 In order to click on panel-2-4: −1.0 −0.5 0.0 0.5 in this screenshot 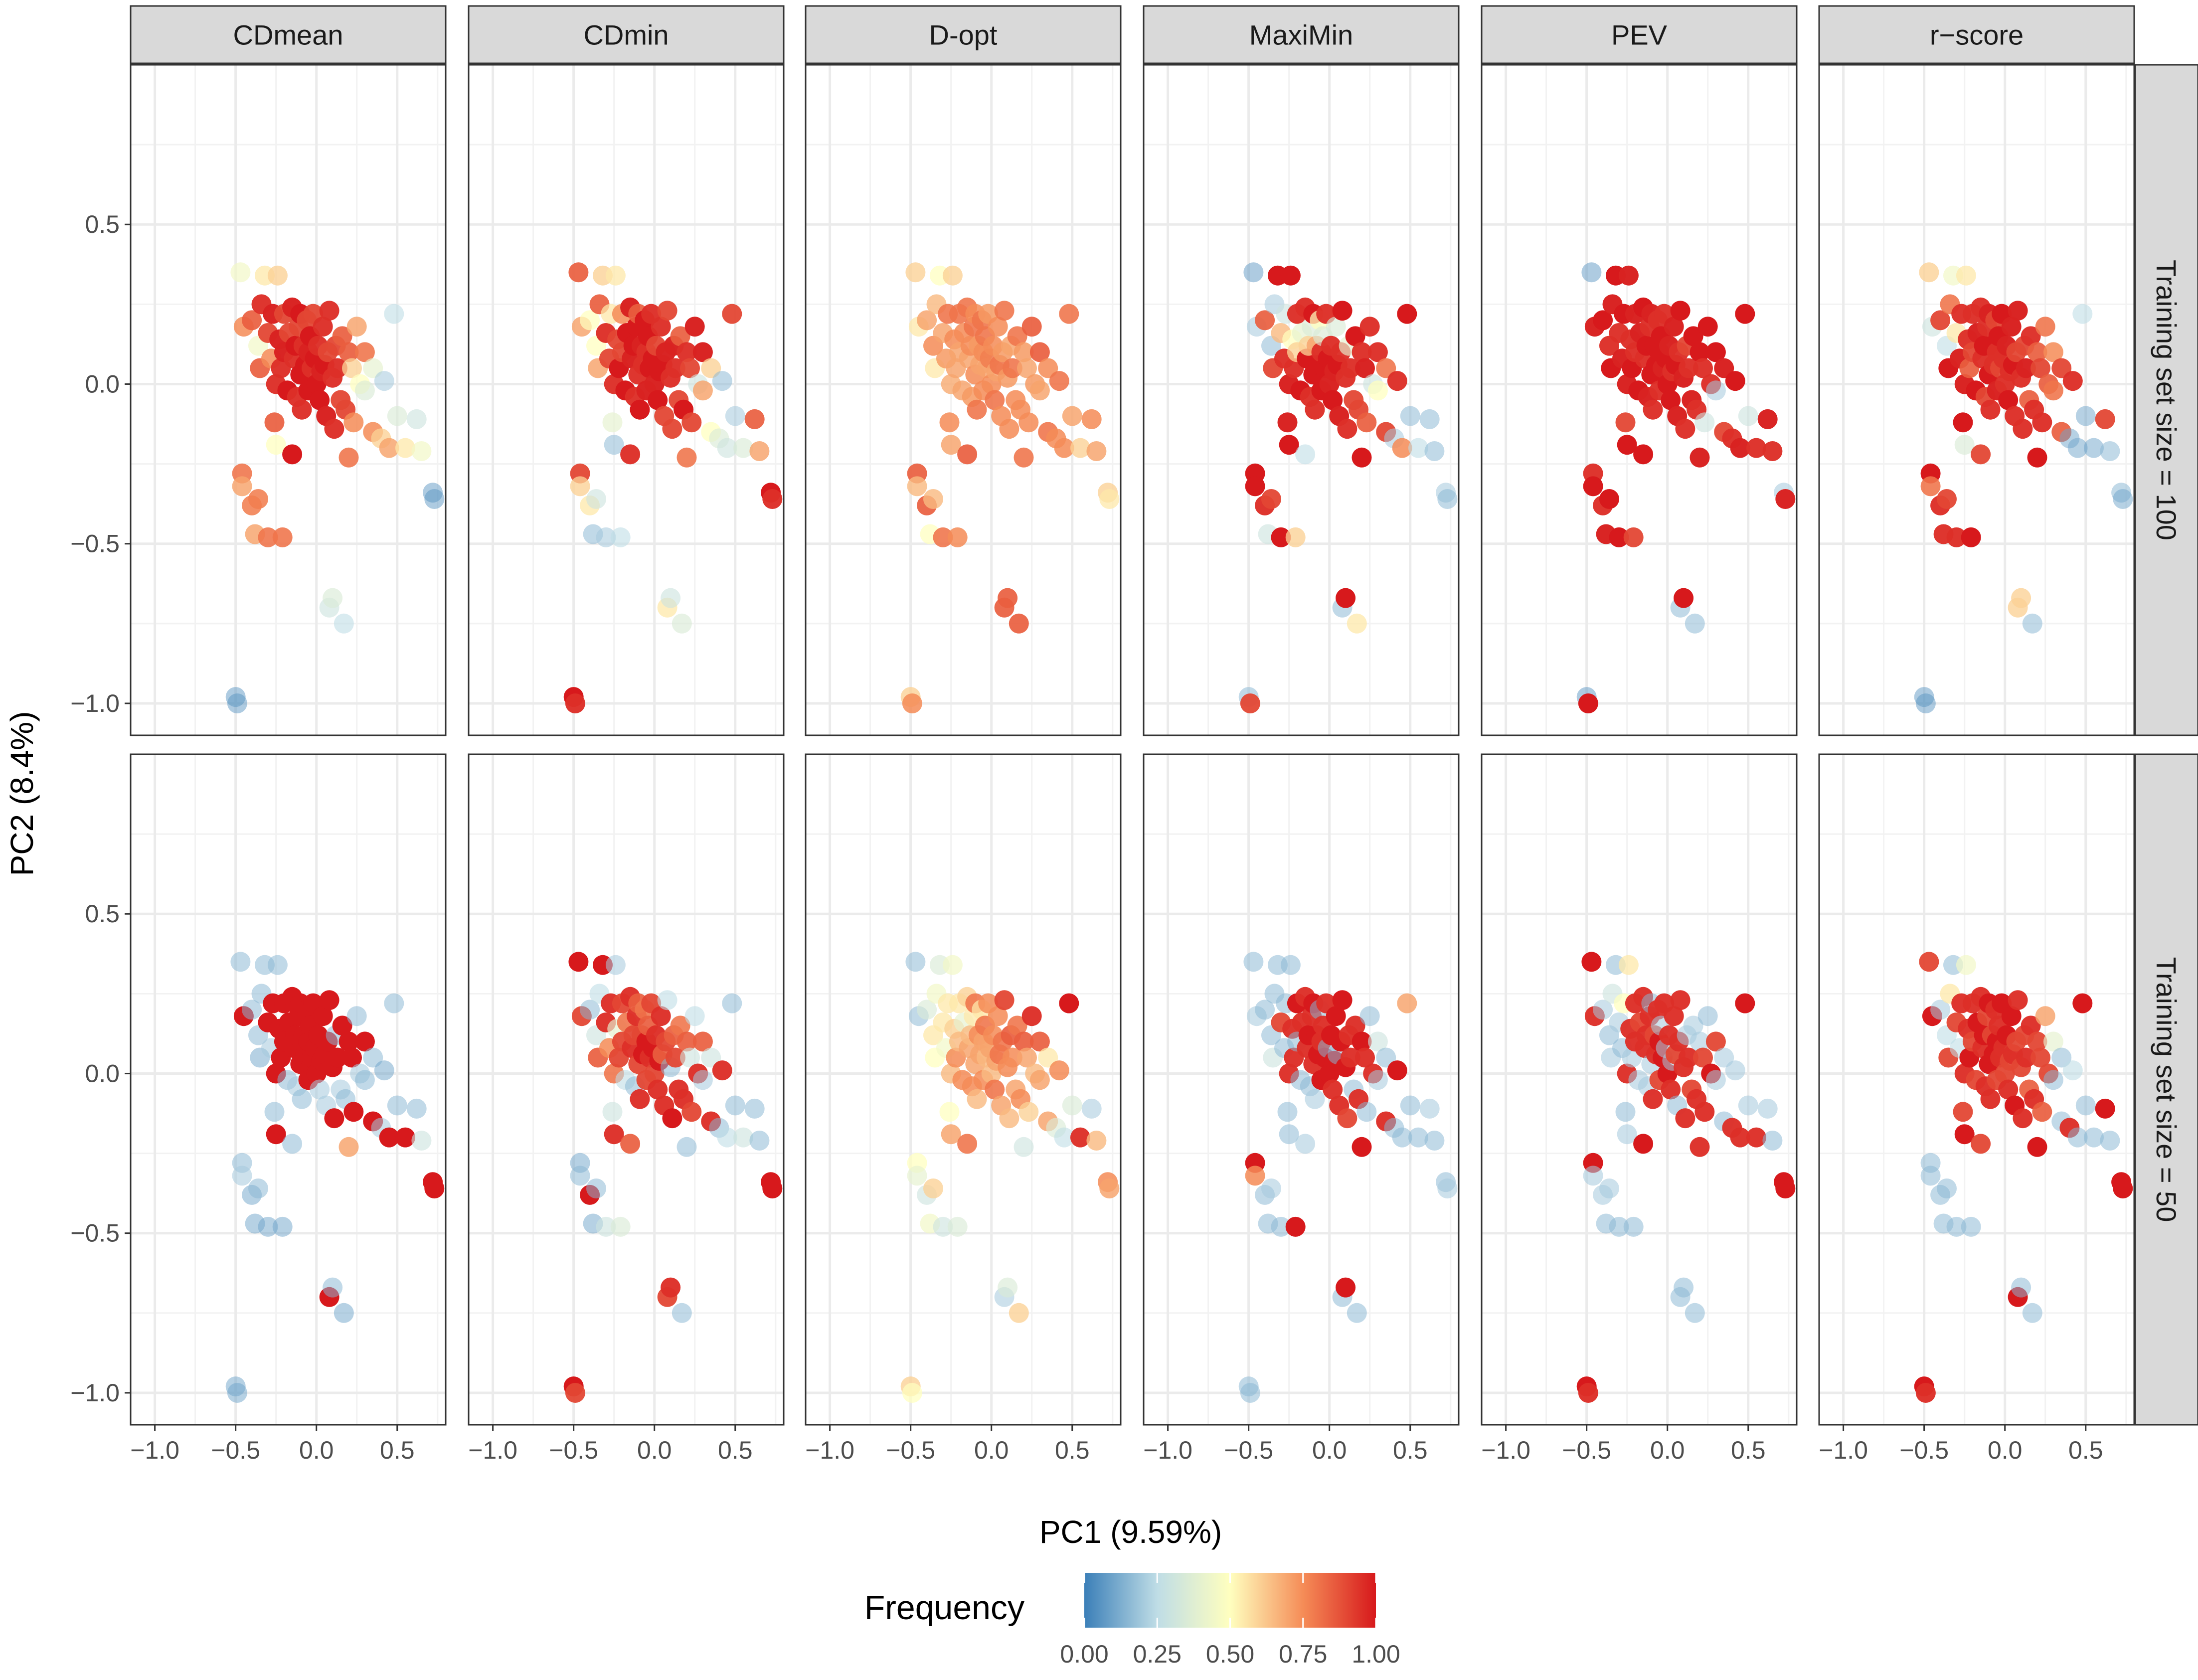, I will do `click(1302, 1108)`.